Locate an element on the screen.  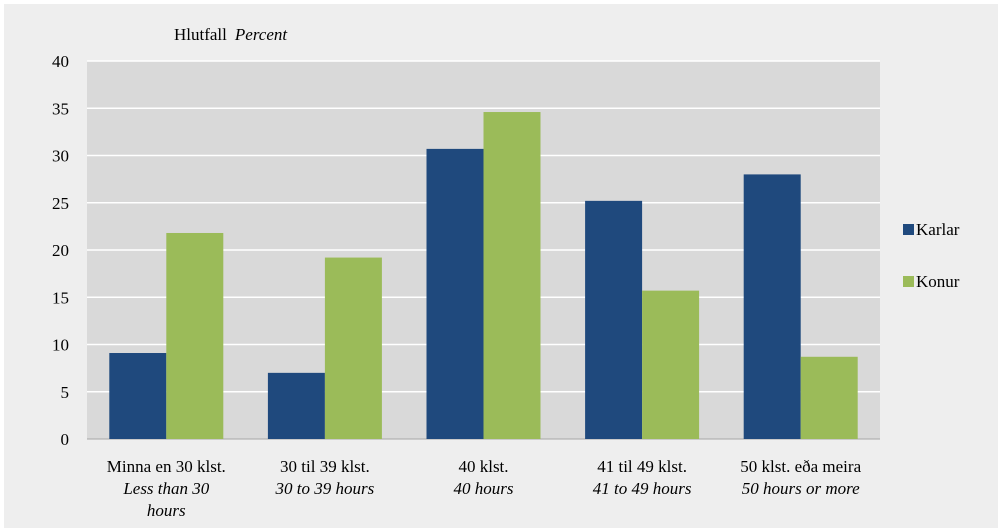
legend-swatch-konur is located at coordinates (908, 281).